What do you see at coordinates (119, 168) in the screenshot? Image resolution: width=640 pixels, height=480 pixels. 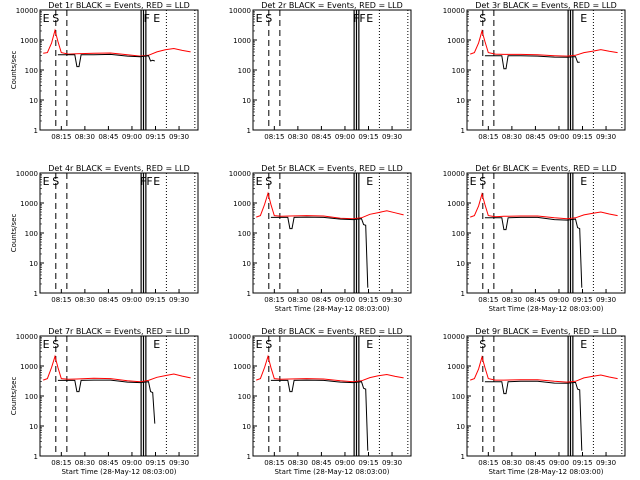 I see `panel-title: Det 4r BLACK = Events, RED = LLD` at bounding box center [119, 168].